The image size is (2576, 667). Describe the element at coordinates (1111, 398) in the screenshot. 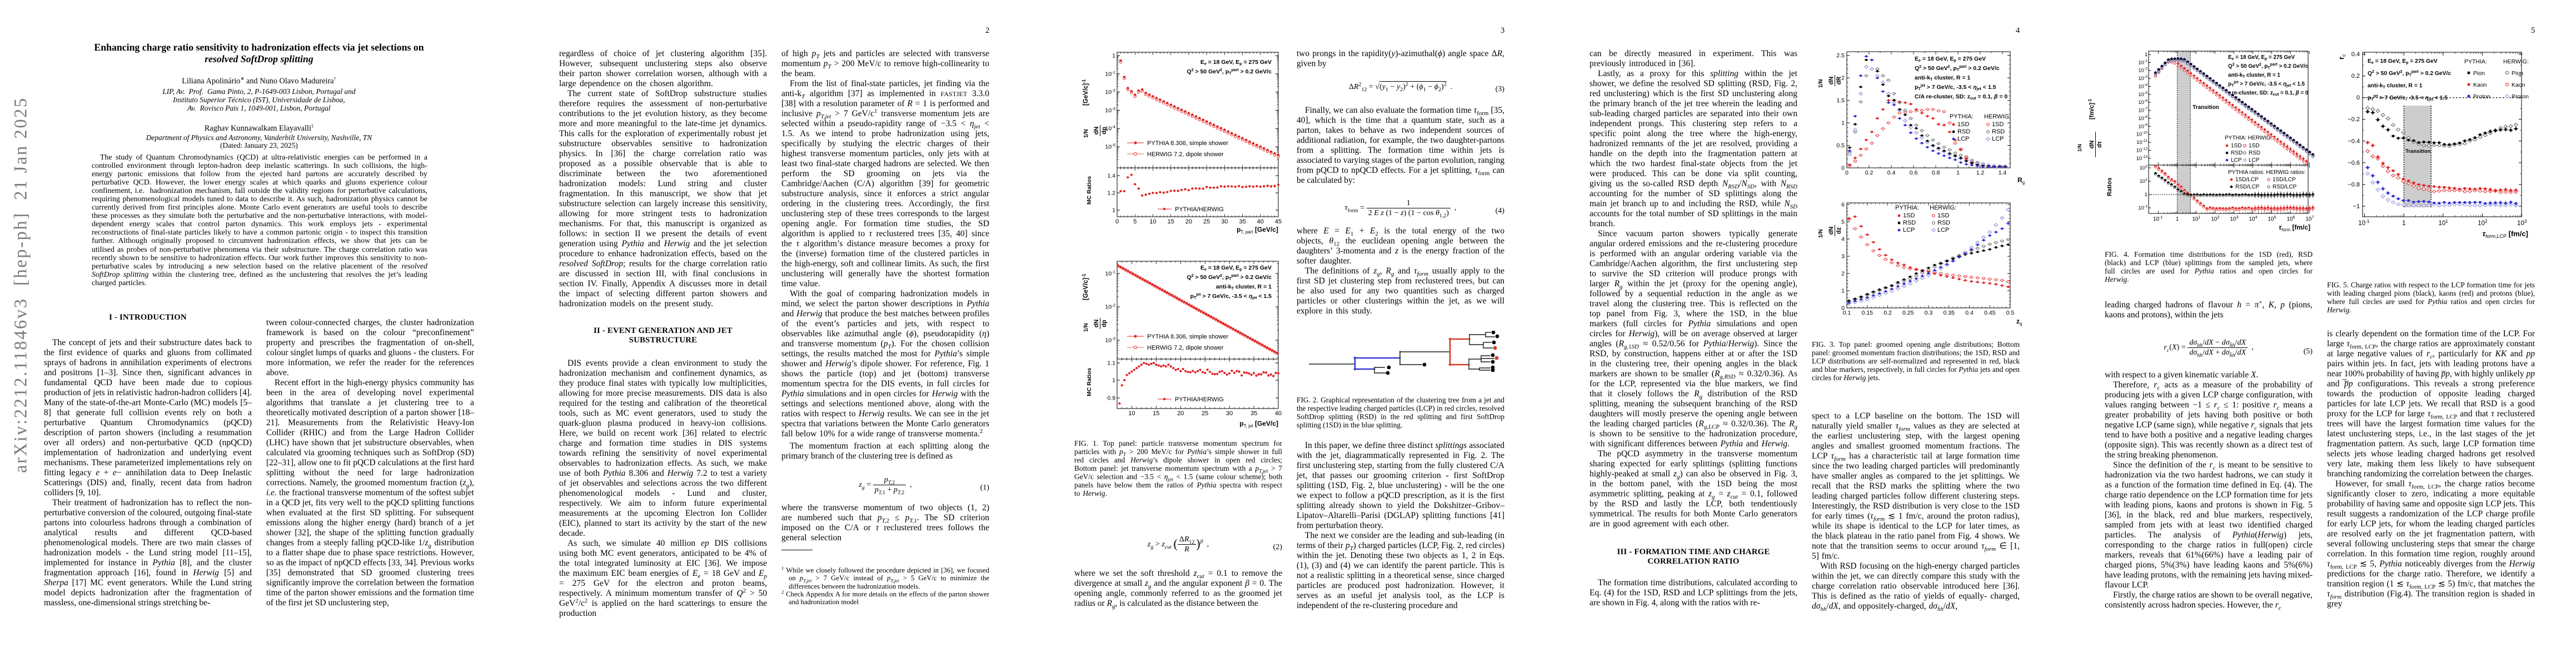

I see `svg-text: 0.9` at that location.